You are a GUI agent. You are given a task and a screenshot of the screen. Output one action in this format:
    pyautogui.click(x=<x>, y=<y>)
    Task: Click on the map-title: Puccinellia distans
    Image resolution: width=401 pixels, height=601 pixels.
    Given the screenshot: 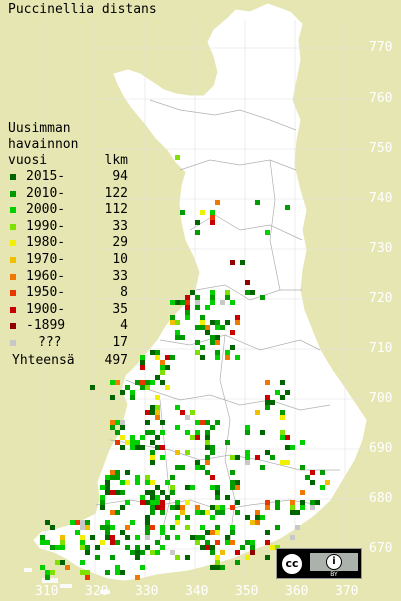 What is the action you would take?
    pyautogui.click(x=82, y=9)
    